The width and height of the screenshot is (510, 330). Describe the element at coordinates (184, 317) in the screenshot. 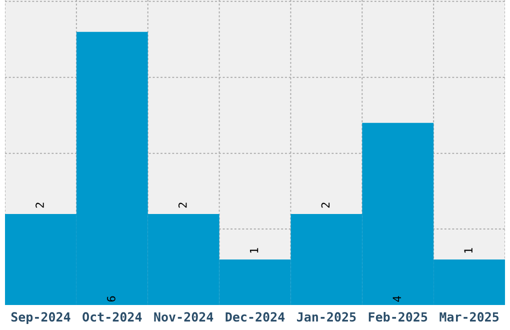

I see `x-tick-label: Nov-2024` at that location.